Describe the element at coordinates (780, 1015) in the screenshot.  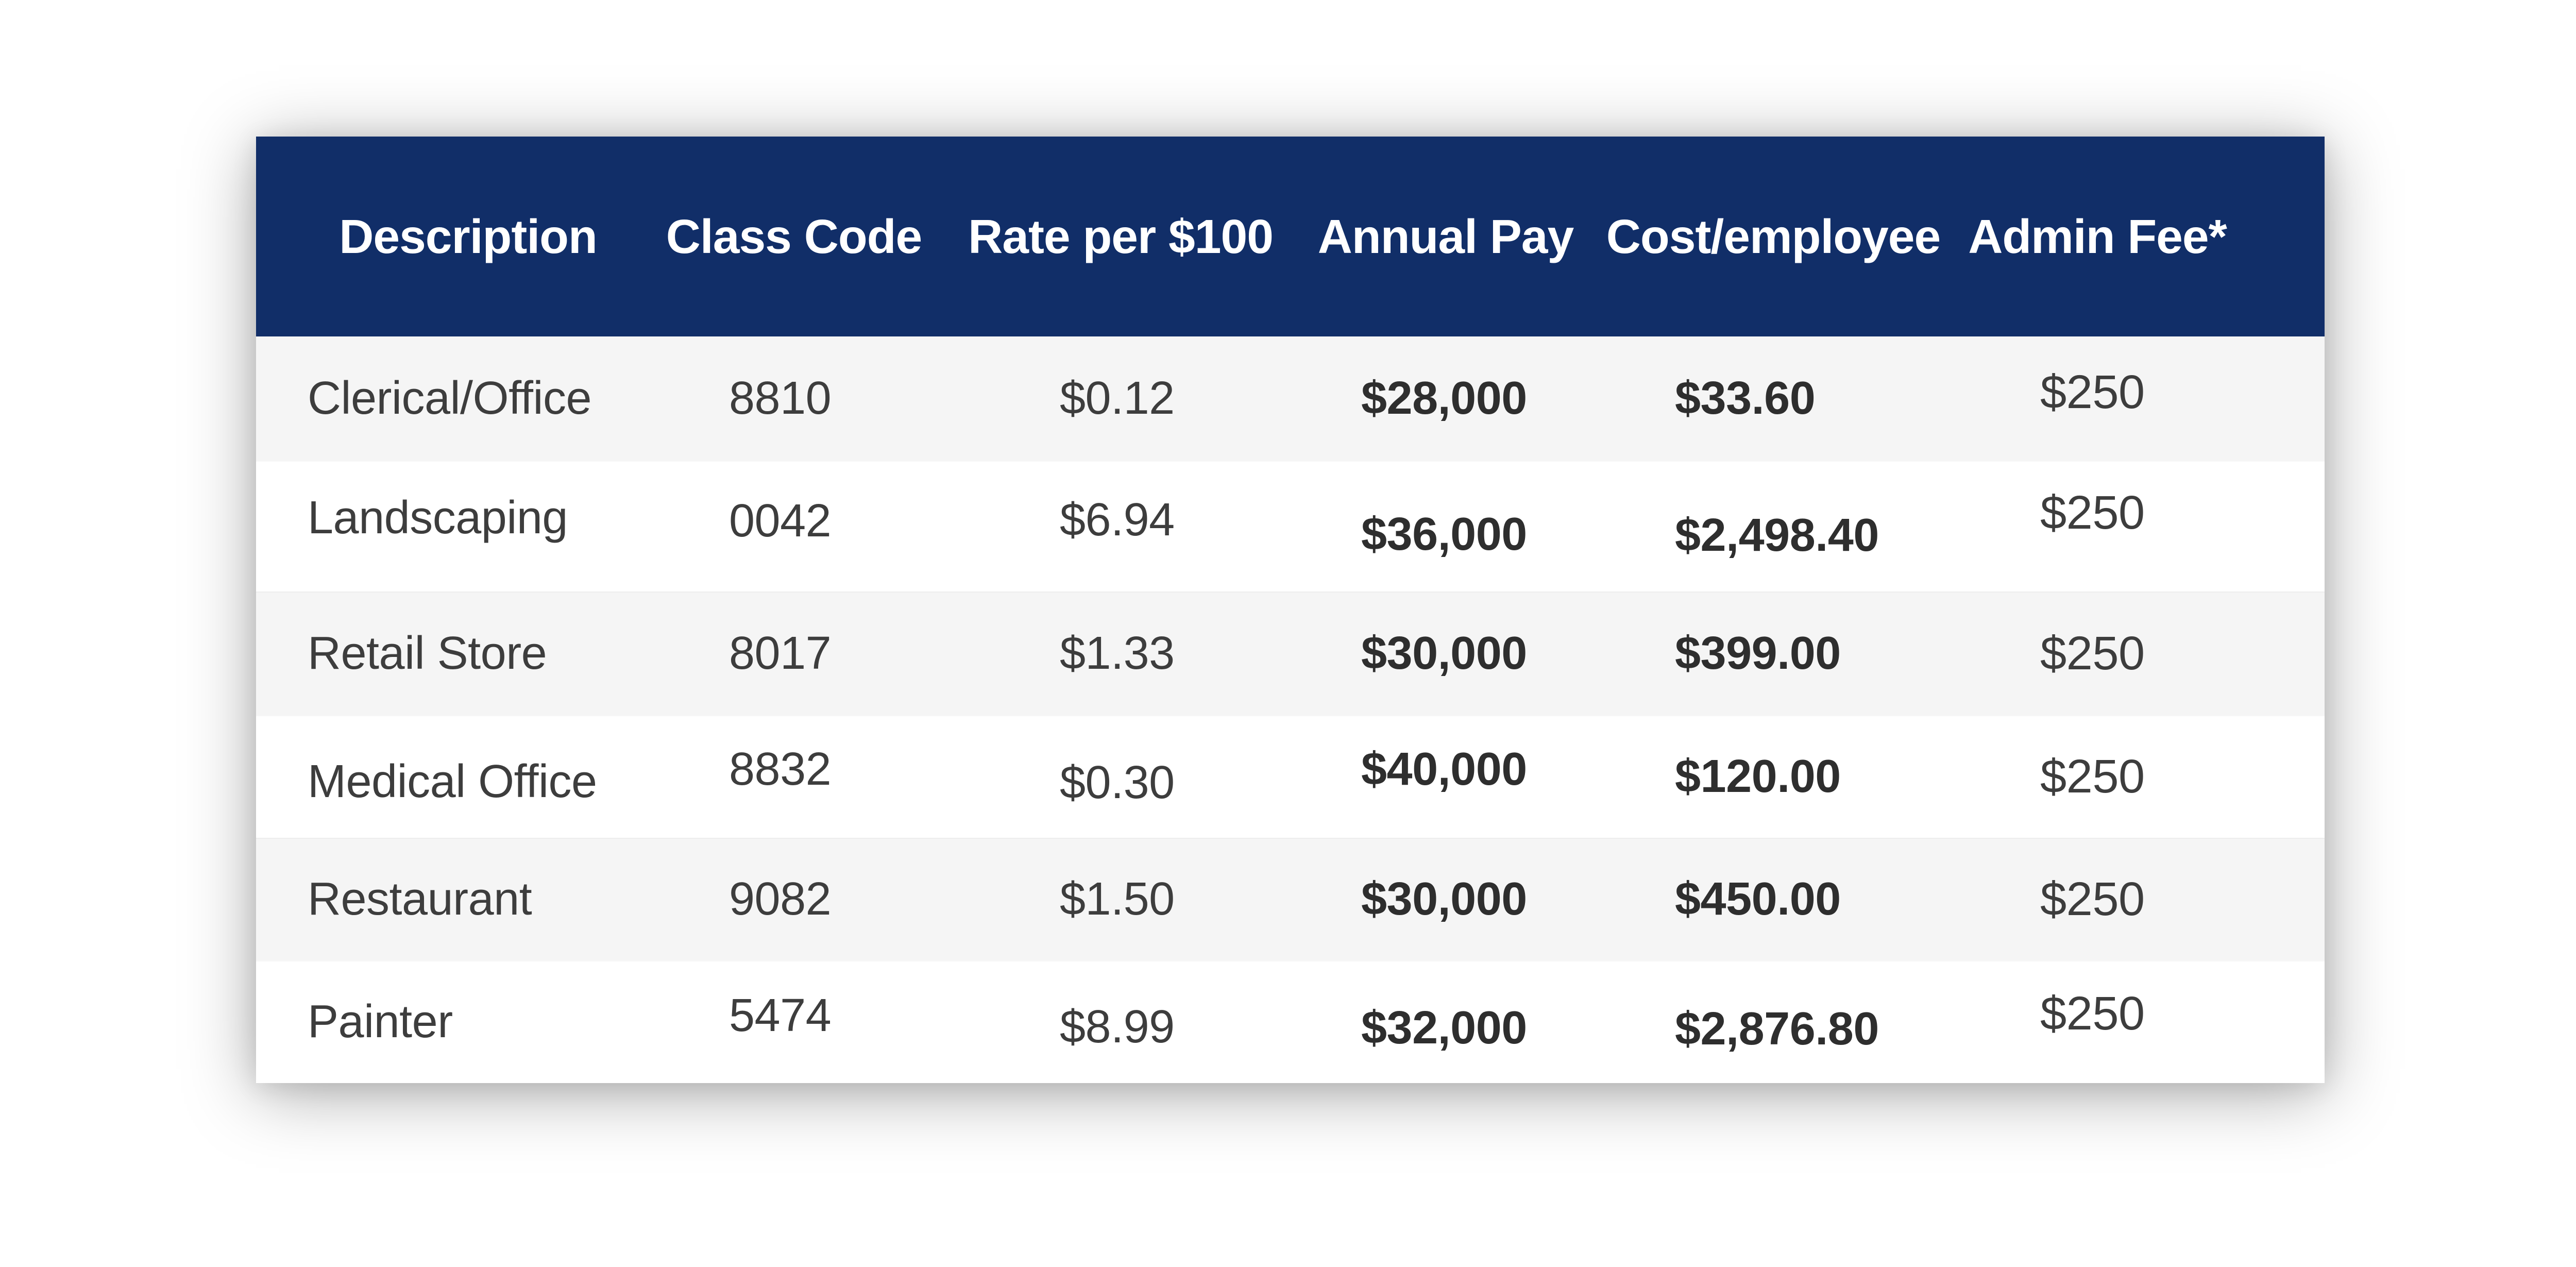
I see `cell-class-code: 5474` at that location.